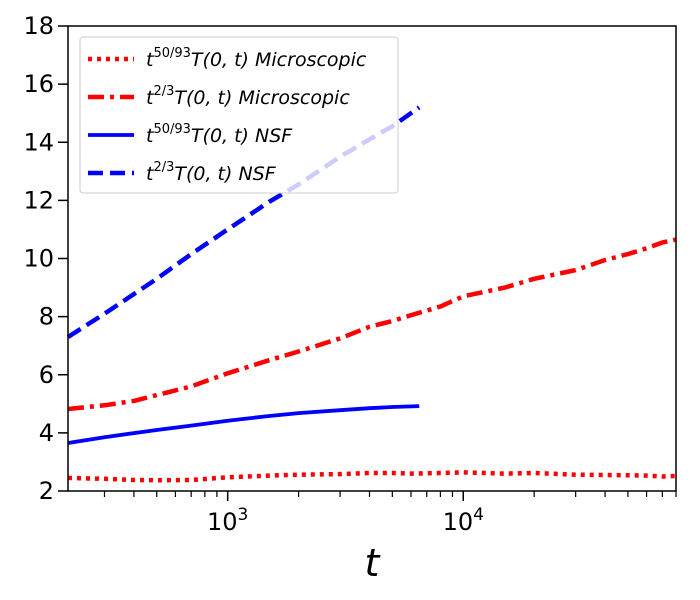  I want to click on y-tick-label: 4, so click(46, 433).